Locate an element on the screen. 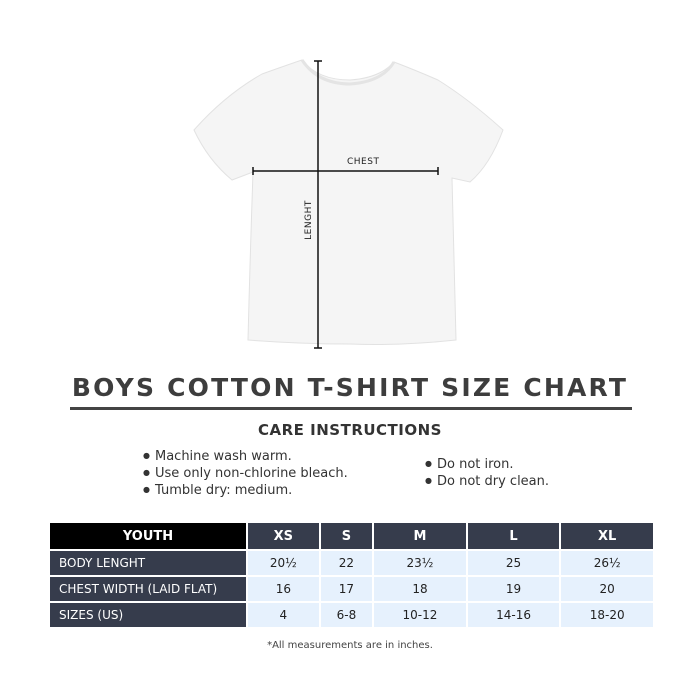 Image resolution: width=700 pixels, height=700 pixels. table-header-row: YOUTH XS S M L XL is located at coordinates (351, 536).